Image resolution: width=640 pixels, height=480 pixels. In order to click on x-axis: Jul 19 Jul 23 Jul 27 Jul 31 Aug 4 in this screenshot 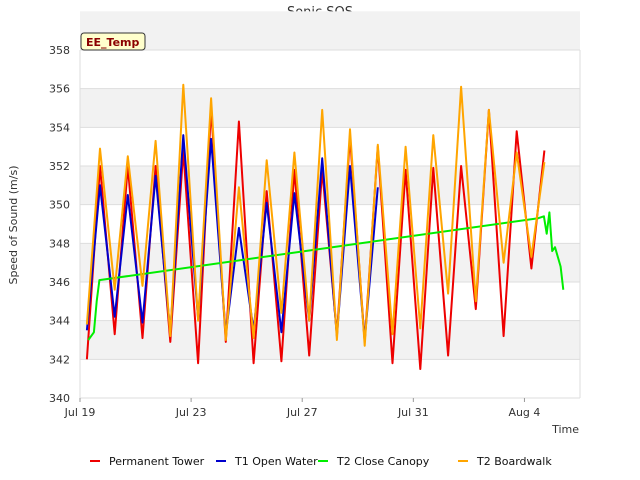, I will do `click(302, 408)`.